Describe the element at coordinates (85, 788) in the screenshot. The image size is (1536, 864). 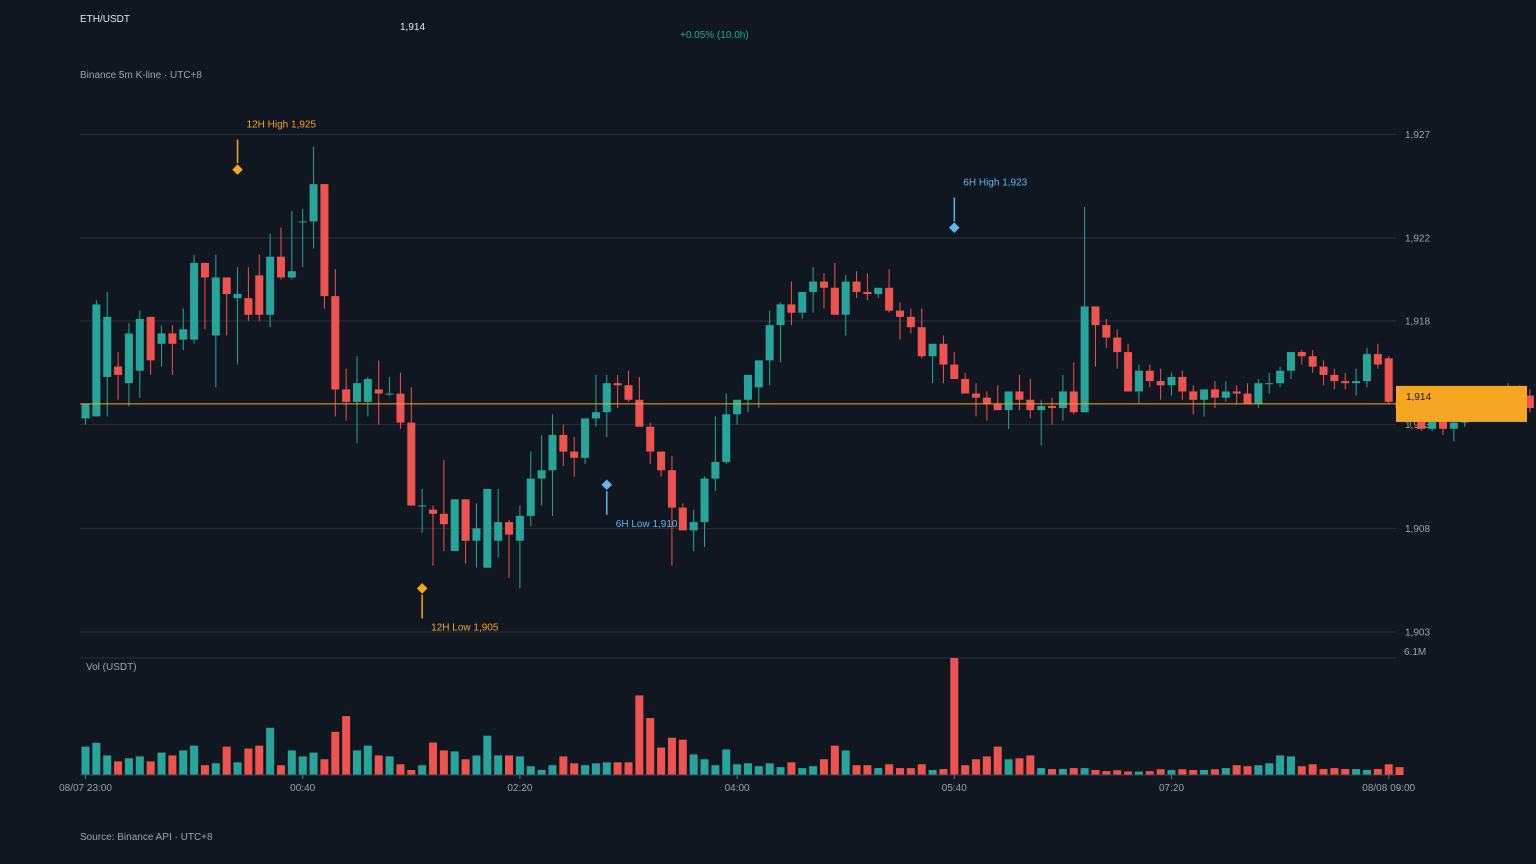
I see `x-tick-label: 08/07 23:00` at that location.